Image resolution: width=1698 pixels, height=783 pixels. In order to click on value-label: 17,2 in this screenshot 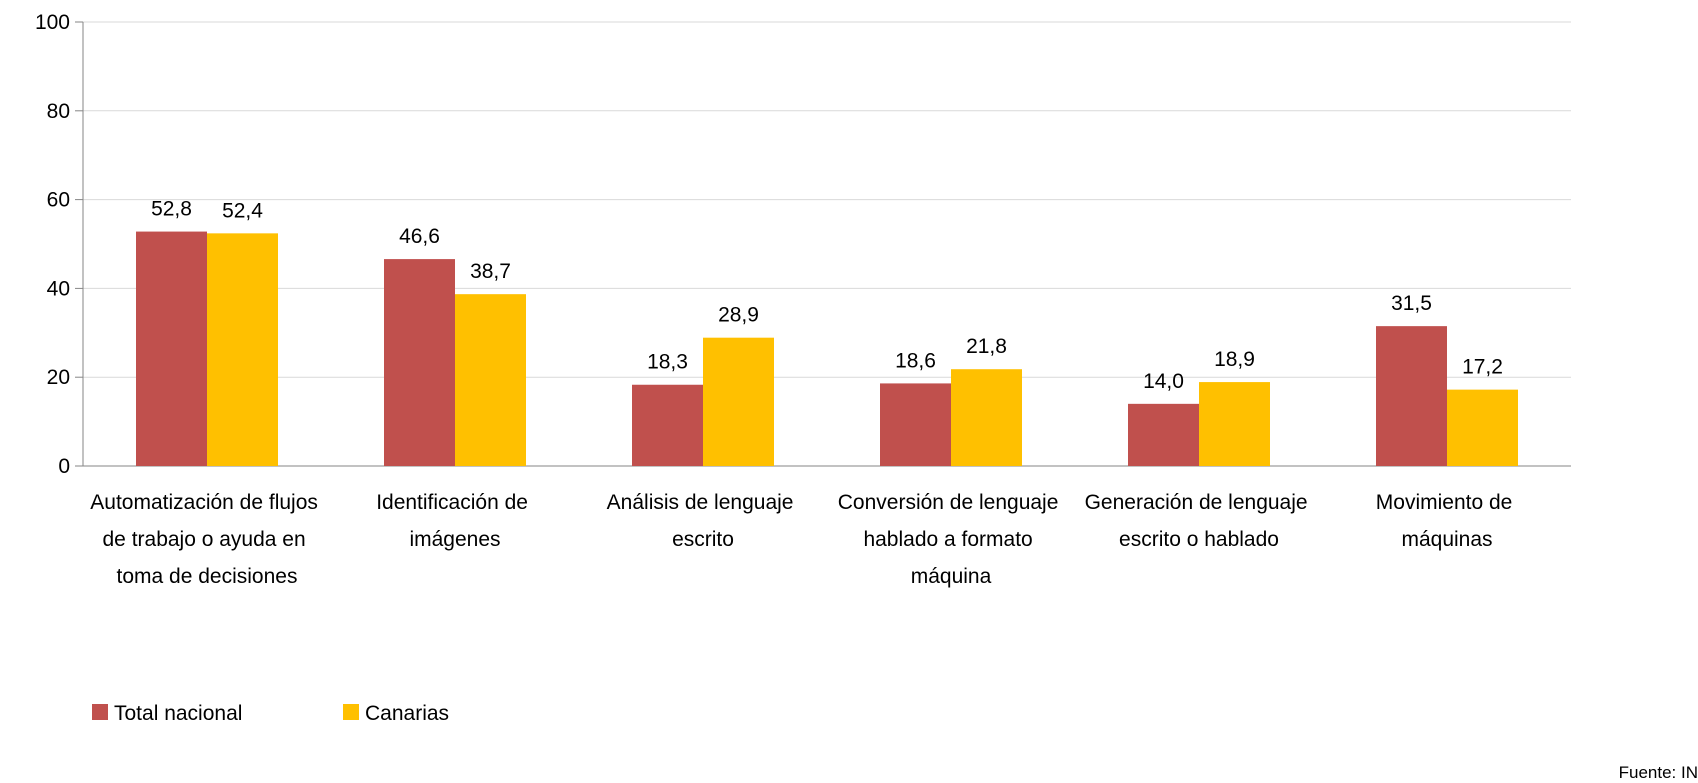, I will do `click(1482, 367)`.